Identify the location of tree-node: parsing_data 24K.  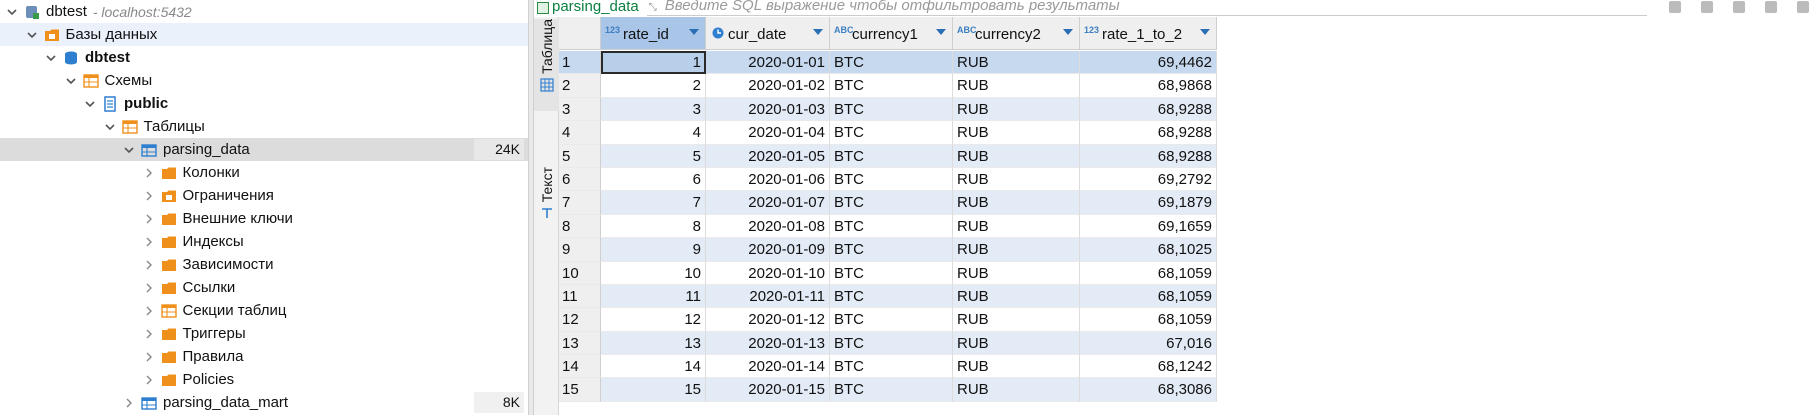
(264, 149).